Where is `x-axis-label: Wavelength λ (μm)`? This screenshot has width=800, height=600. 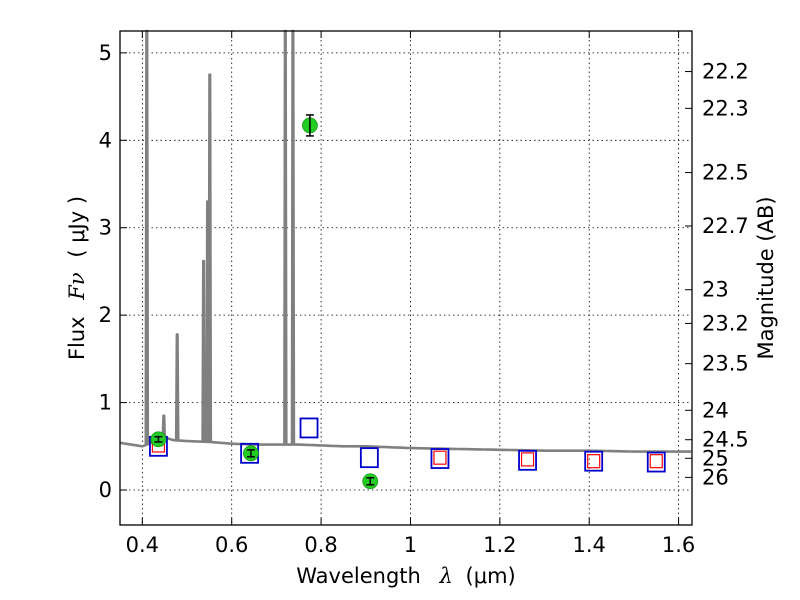 x-axis-label: Wavelength λ (μm) is located at coordinates (405, 576).